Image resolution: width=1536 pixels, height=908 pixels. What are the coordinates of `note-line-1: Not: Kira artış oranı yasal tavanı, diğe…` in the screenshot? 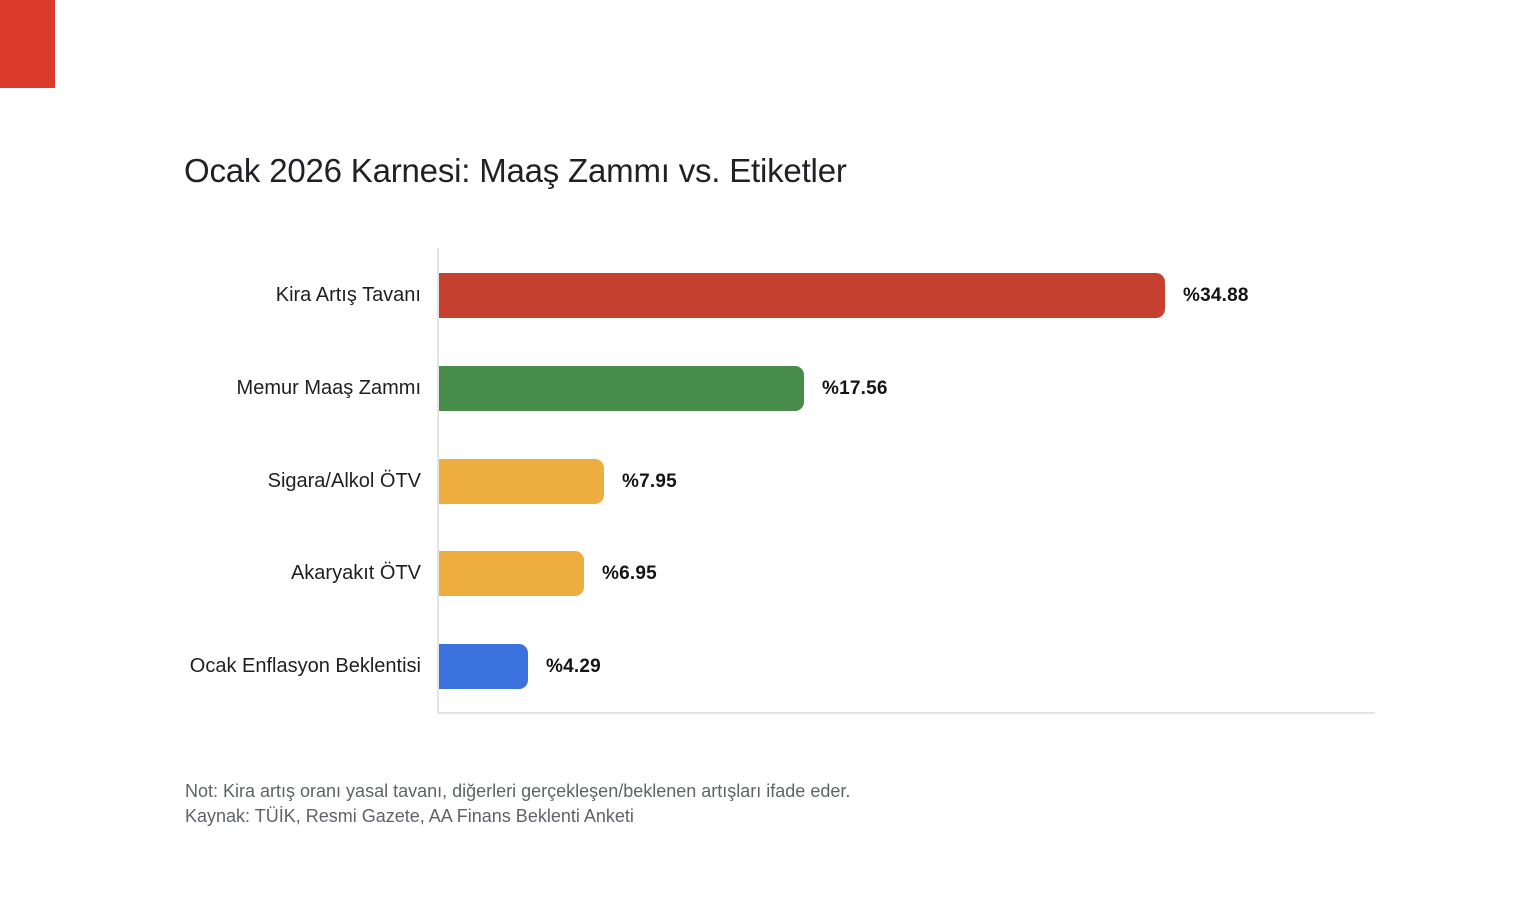 It's located at (518, 791).